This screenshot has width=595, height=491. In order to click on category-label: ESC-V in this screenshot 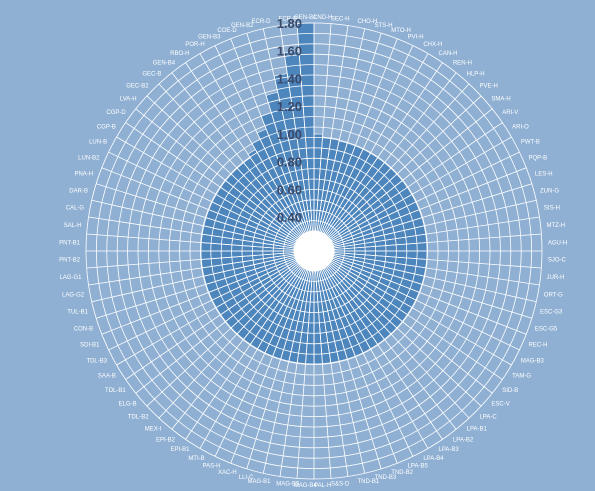, I will do `click(500, 405)`.